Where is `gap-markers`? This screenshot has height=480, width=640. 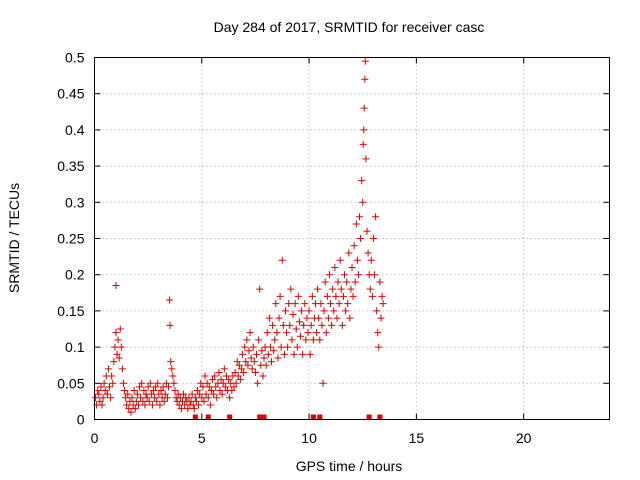
gap-markers is located at coordinates (287, 417).